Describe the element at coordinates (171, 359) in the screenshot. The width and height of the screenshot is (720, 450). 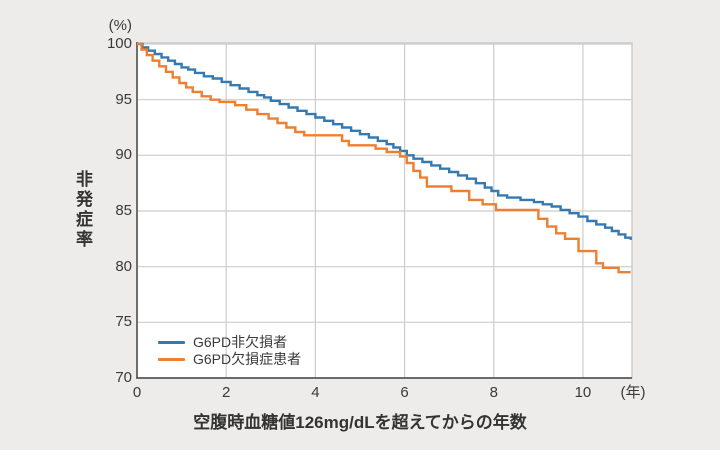
I see `legend-line-swatch-orange` at that location.